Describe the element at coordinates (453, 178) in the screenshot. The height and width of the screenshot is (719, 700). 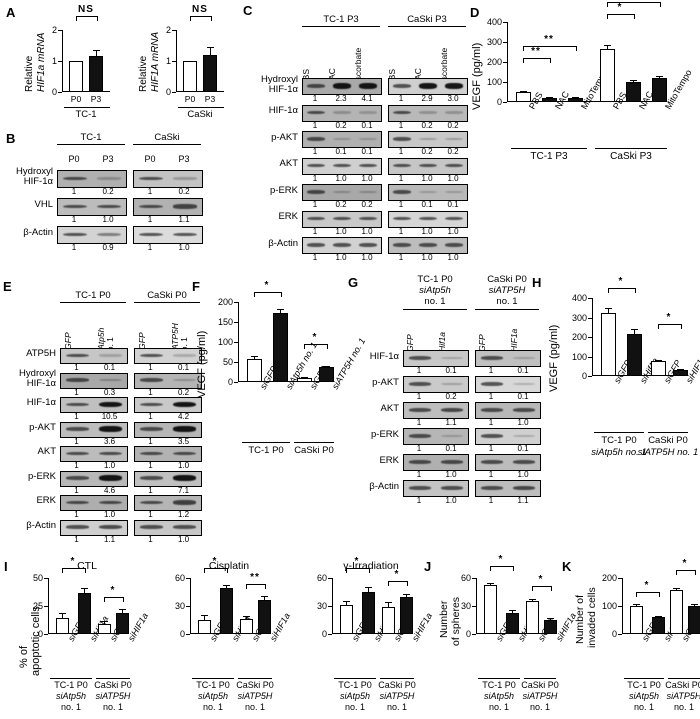
I see `blot-quant-value: 1.0` at that location.